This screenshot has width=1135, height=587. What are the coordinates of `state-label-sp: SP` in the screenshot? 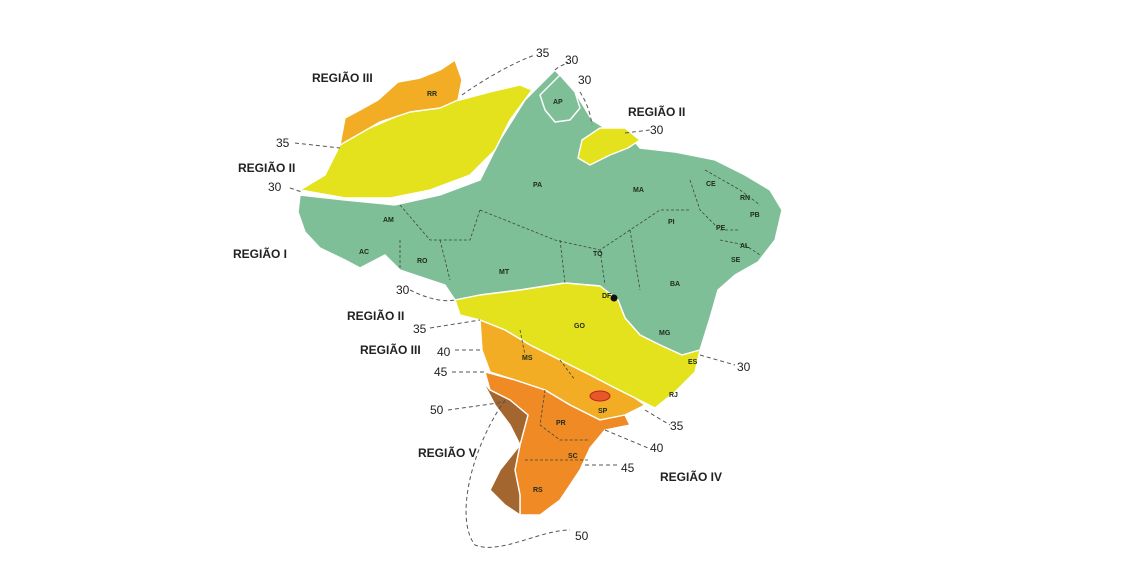 It's located at (603, 411).